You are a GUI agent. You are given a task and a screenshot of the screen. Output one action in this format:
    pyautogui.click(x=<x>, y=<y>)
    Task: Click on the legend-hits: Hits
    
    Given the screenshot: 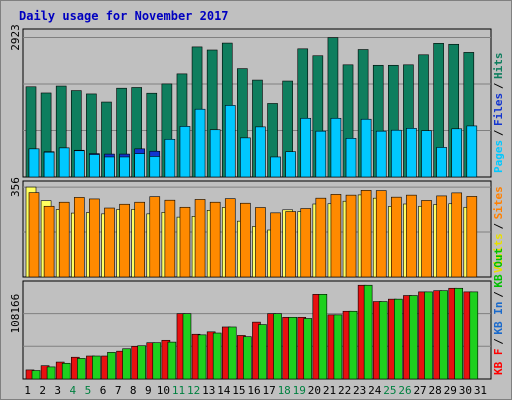 What is the action you would take?
    pyautogui.click(x=498, y=66)
    